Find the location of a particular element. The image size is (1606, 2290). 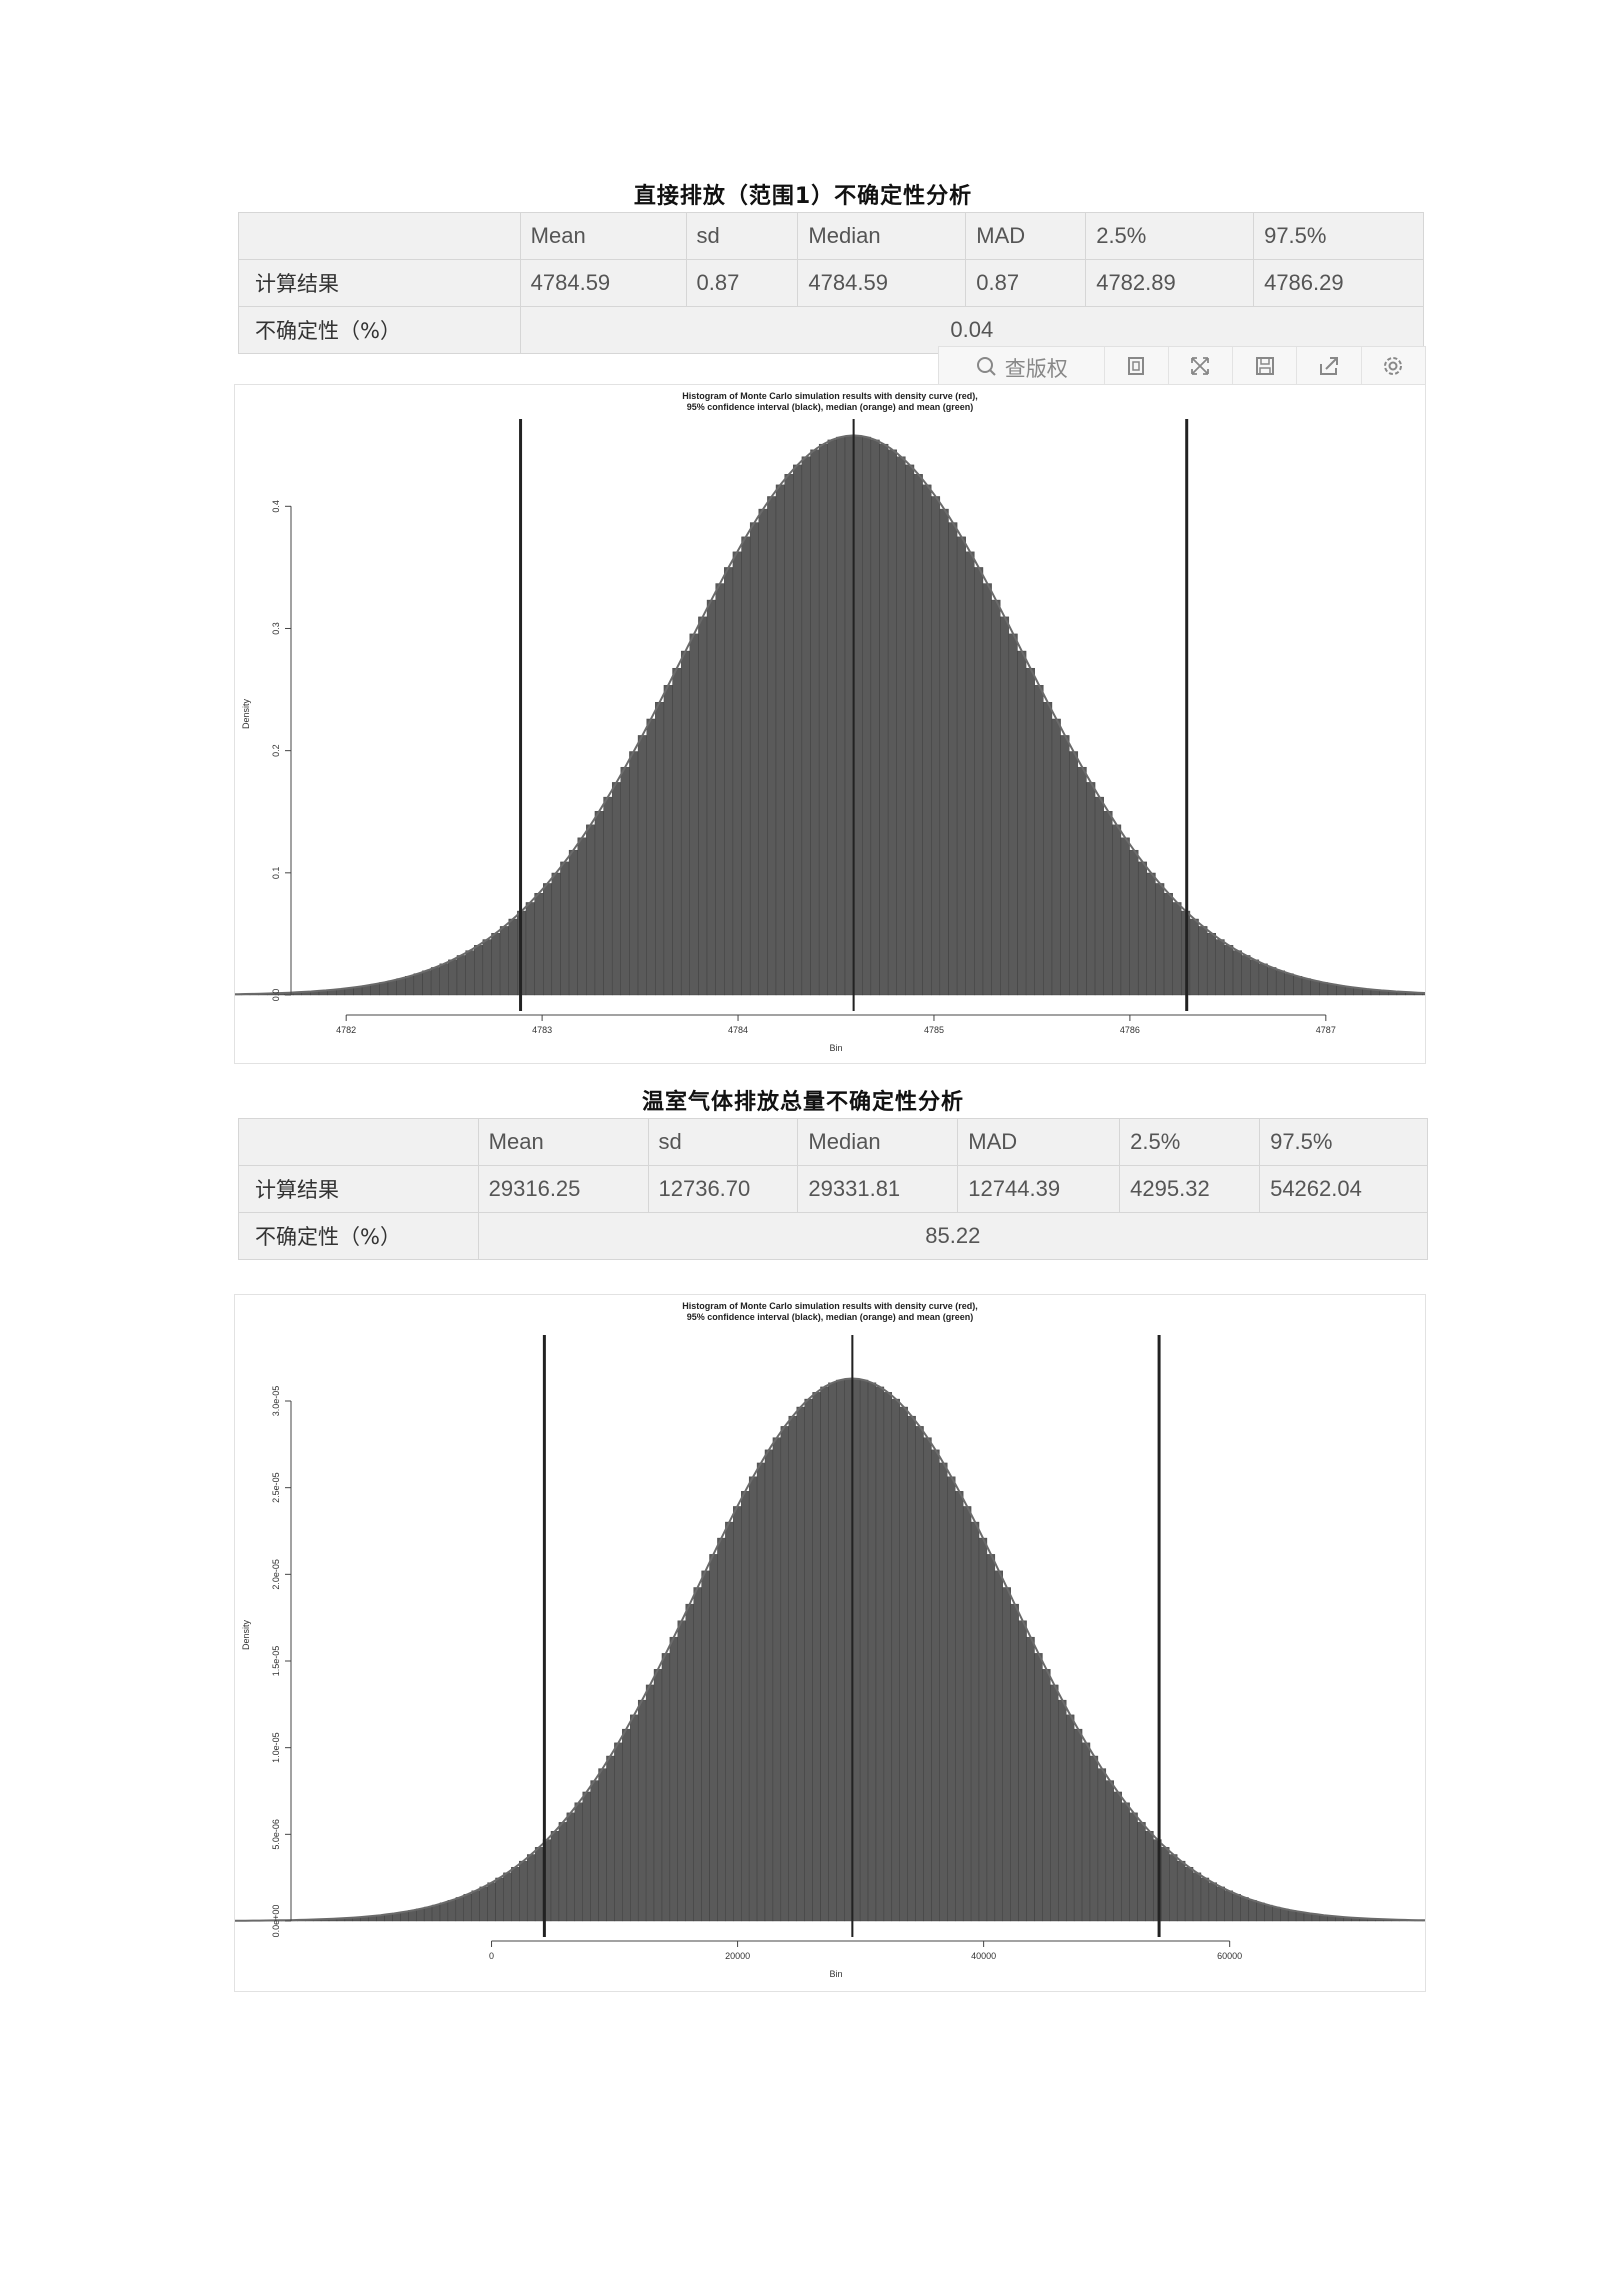

y-tick-label: 0.4 is located at coordinates (276, 506).